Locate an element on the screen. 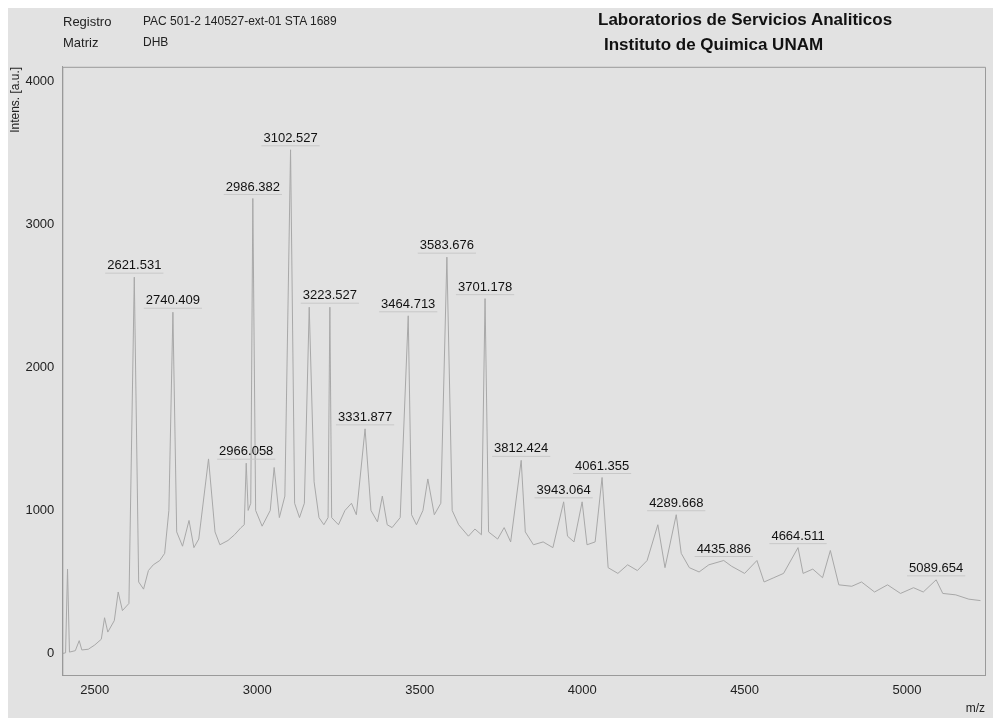 The height and width of the screenshot is (726, 1001). annotation: 3583.676 is located at coordinates (446, 245).